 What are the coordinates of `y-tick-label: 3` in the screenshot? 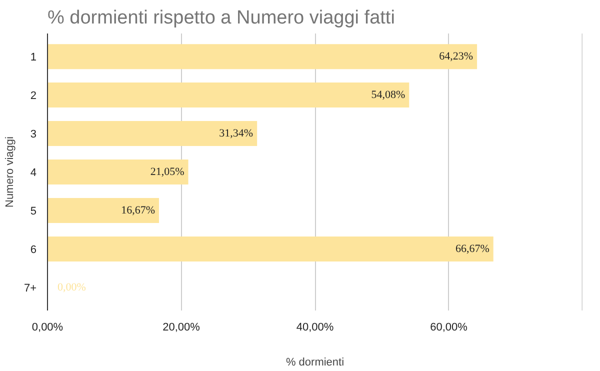 It's located at (33, 134).